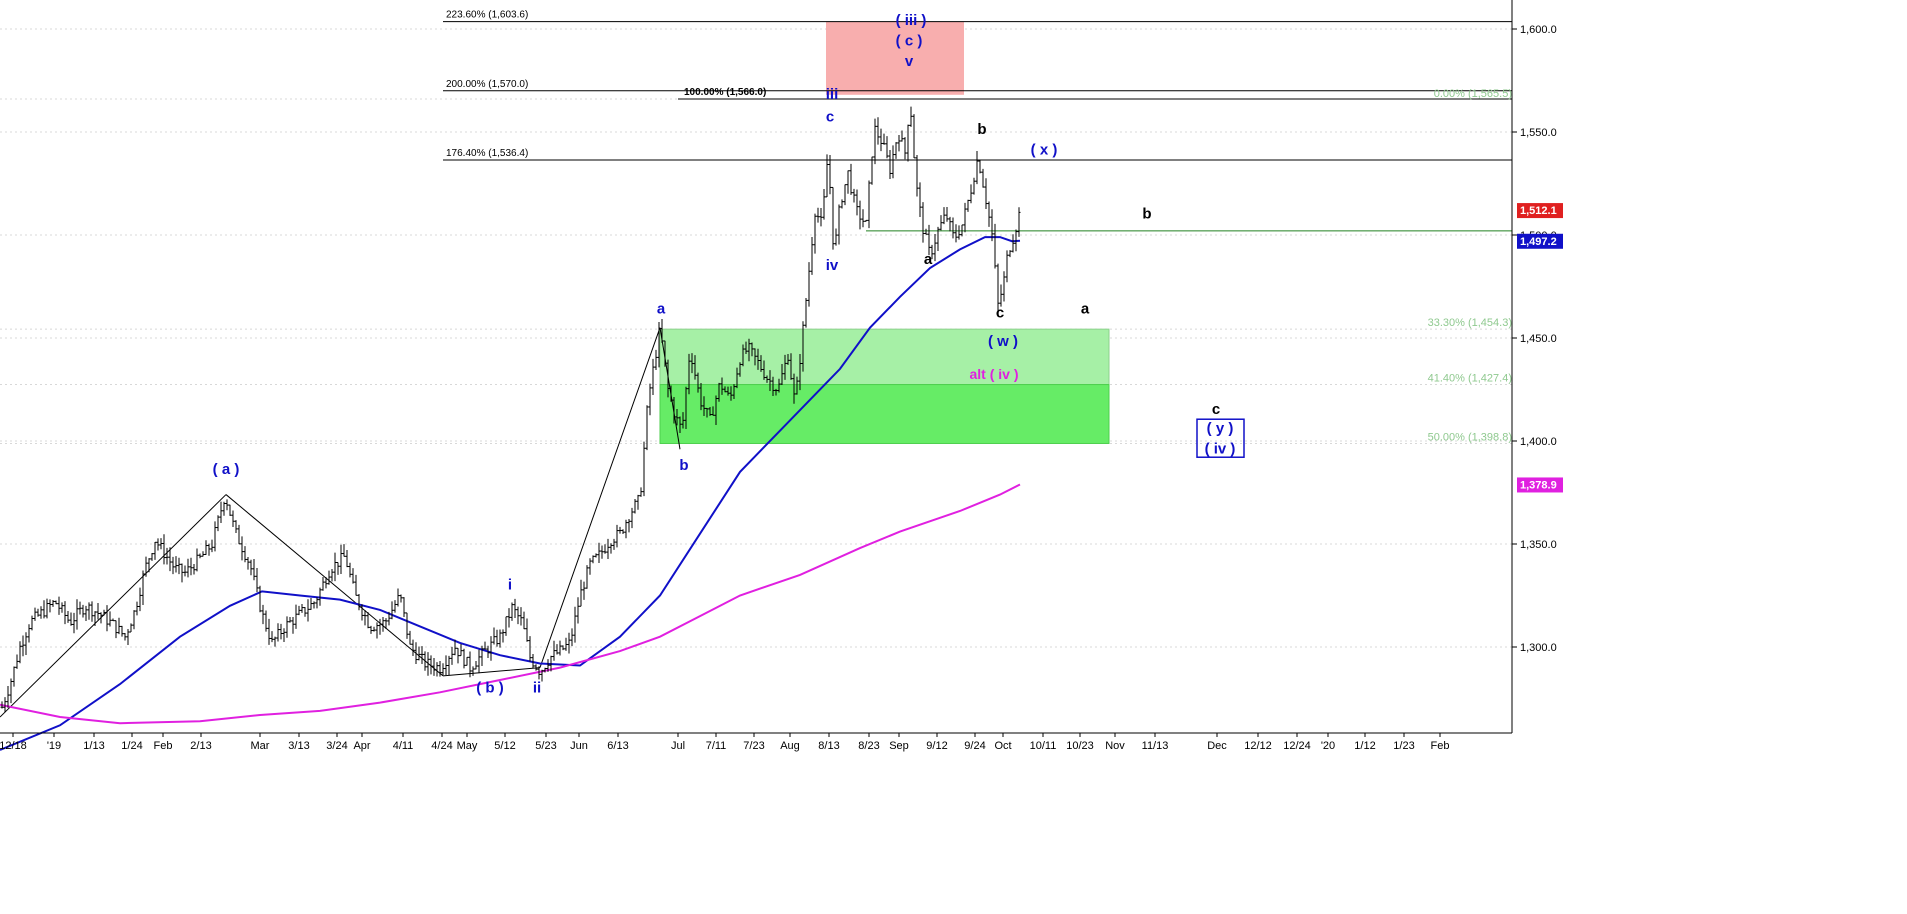  I want to click on wave-label-18: b, so click(1146, 214).